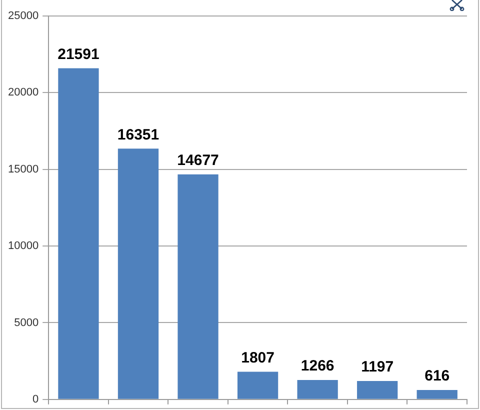 The width and height of the screenshot is (480, 410). I want to click on data-label: 616, so click(437, 376).